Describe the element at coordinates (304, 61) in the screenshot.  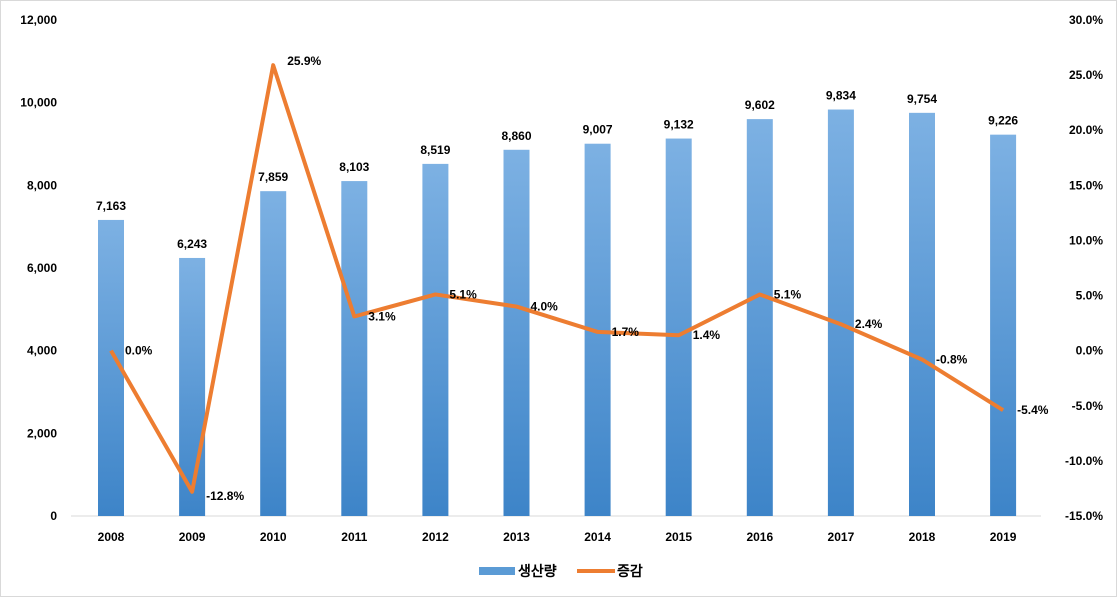
I see `line-data-label: 25.9%` at that location.